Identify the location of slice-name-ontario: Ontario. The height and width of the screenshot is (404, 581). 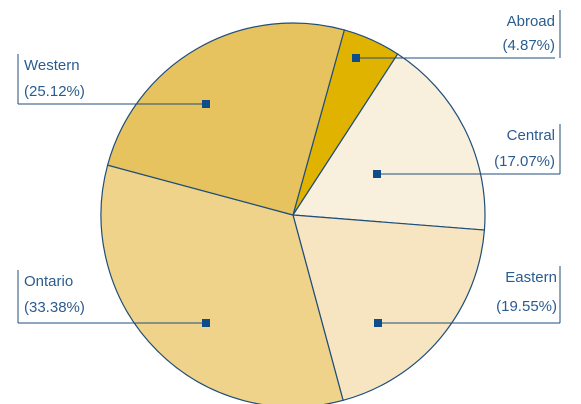
(48, 281).